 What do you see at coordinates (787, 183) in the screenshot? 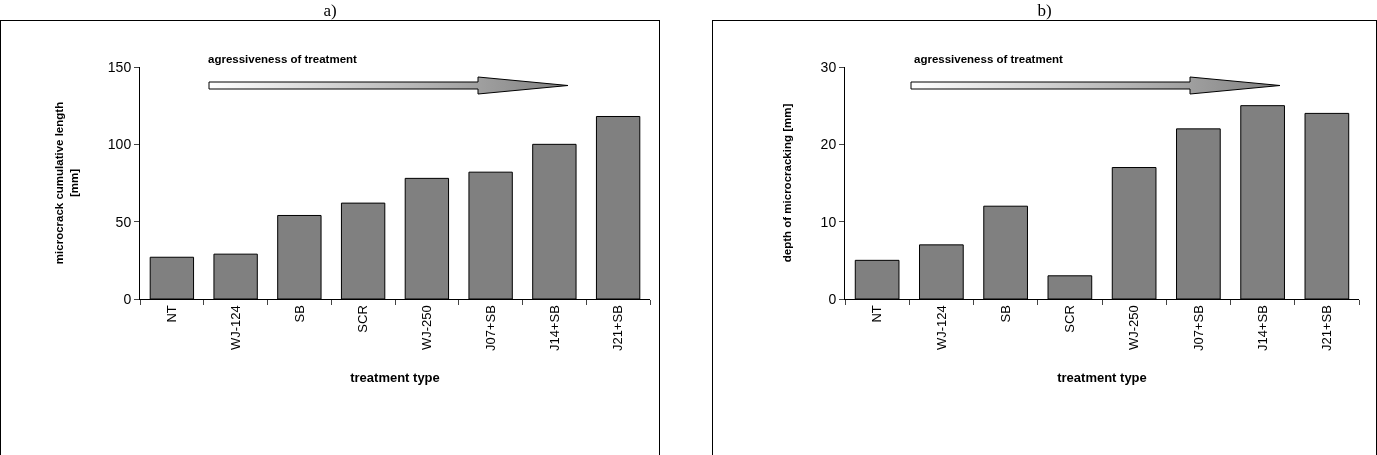
I see `y-axis-title: depth of microcracking [mm]` at bounding box center [787, 183].